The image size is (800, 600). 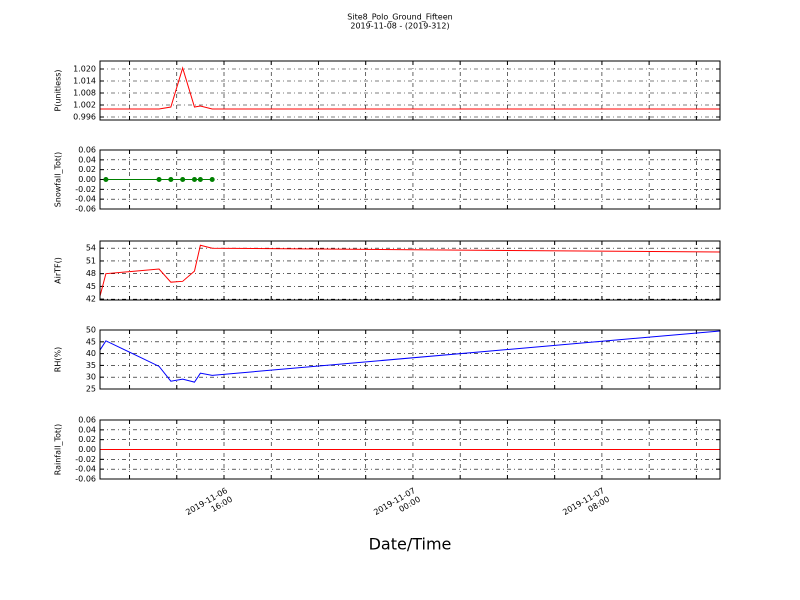 I want to click on y-tick-label: 54, so click(x=91, y=248).